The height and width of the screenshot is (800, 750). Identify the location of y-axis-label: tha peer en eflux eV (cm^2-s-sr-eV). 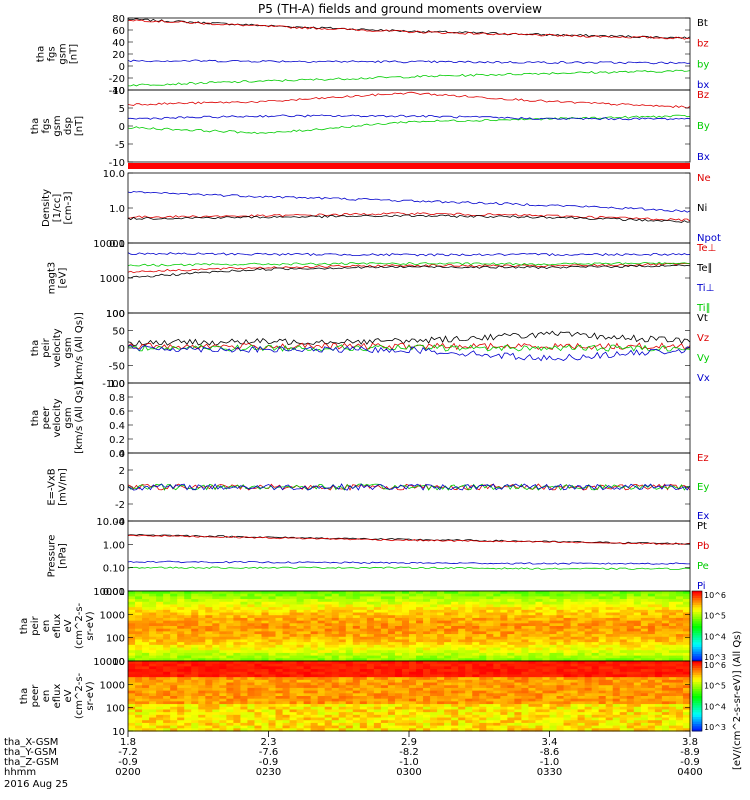
(57, 695).